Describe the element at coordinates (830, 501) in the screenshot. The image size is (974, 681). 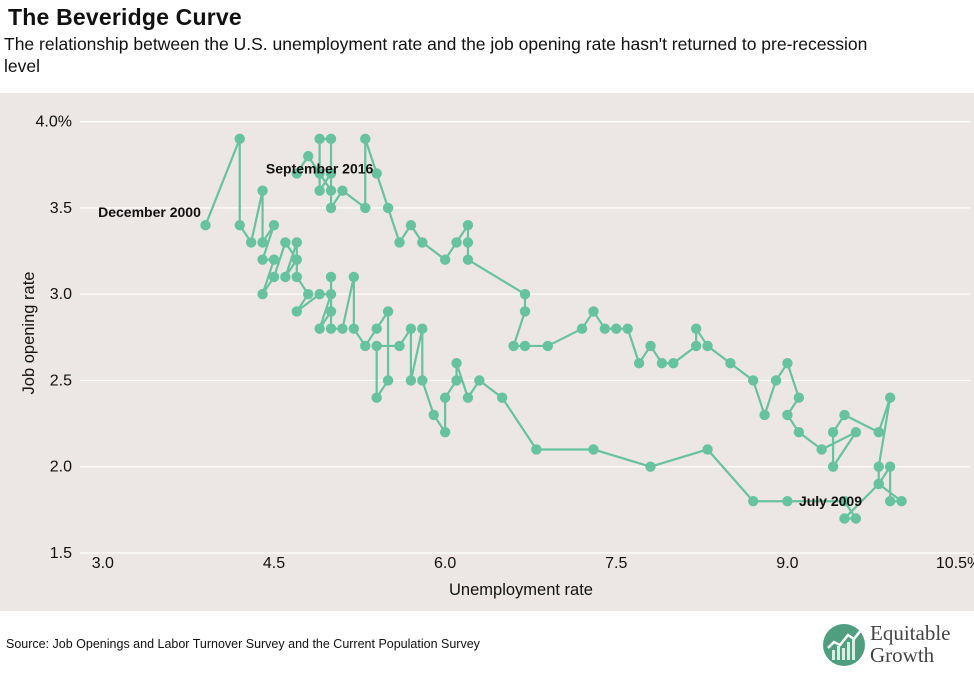
I see `annotation-label: July 2009` at that location.